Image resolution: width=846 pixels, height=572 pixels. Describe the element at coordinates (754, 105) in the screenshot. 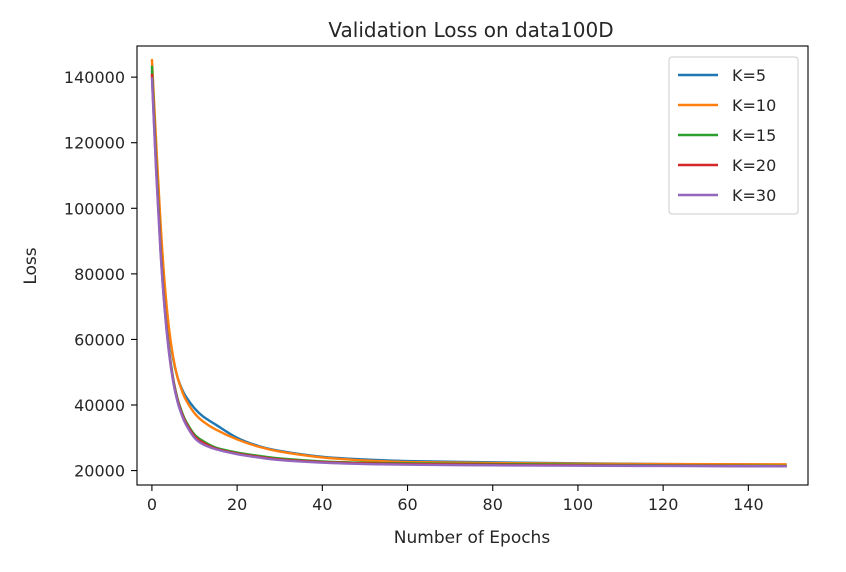

I see `legend-label: K=10` at that location.